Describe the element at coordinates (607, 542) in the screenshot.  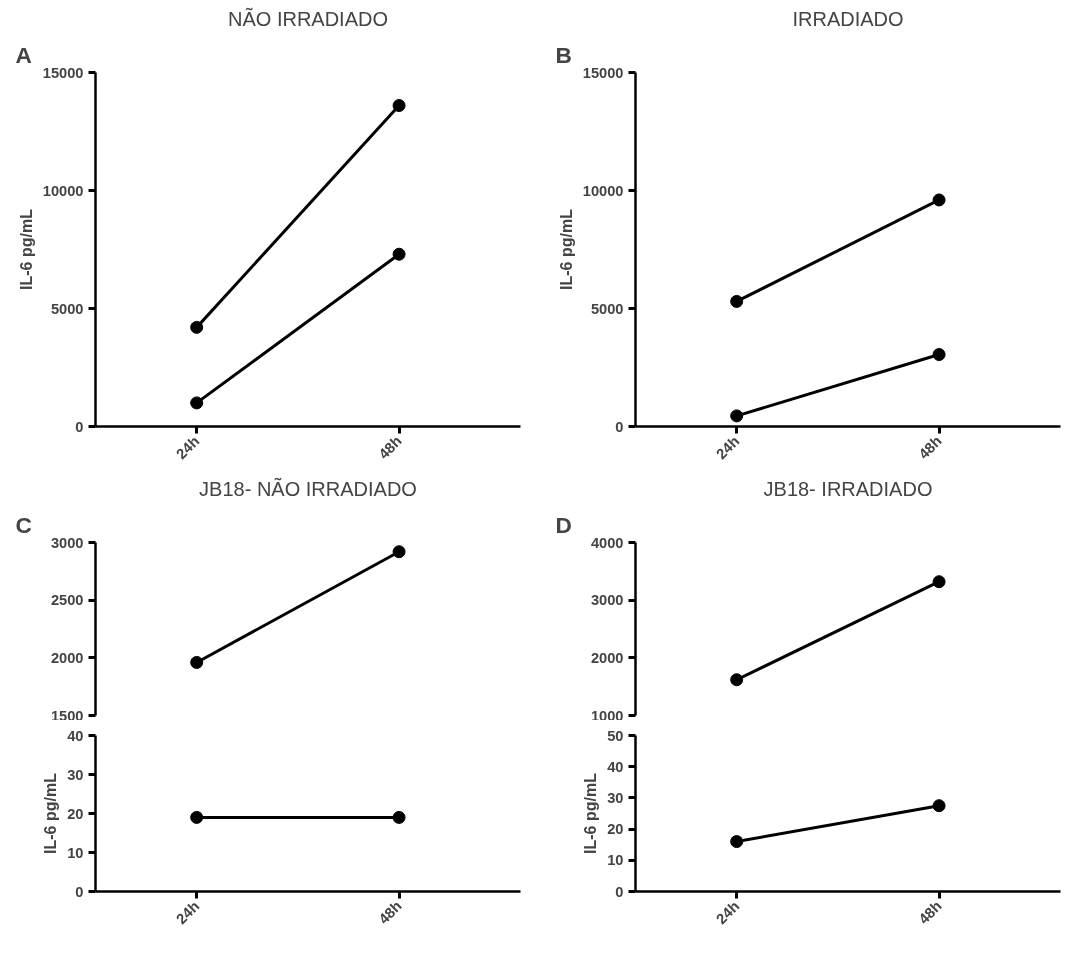
I see `y-tick-label: 4000` at that location.